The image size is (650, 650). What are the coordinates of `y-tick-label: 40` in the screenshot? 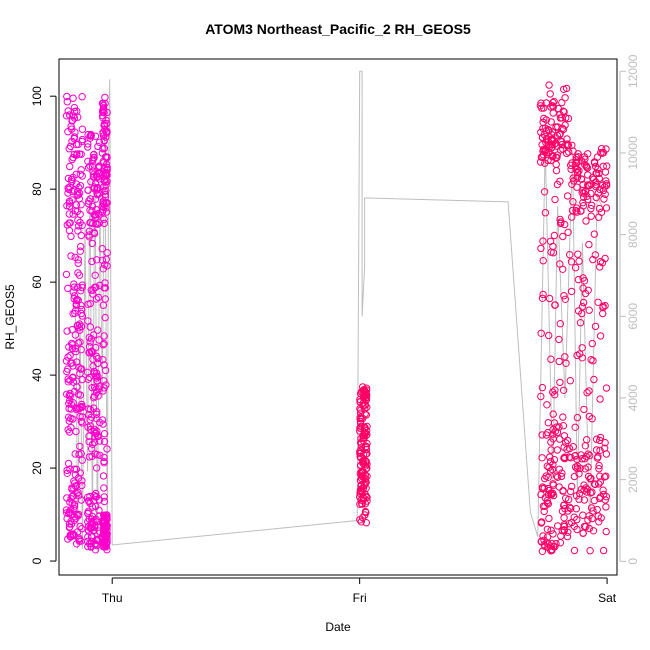 It's located at (37, 375).